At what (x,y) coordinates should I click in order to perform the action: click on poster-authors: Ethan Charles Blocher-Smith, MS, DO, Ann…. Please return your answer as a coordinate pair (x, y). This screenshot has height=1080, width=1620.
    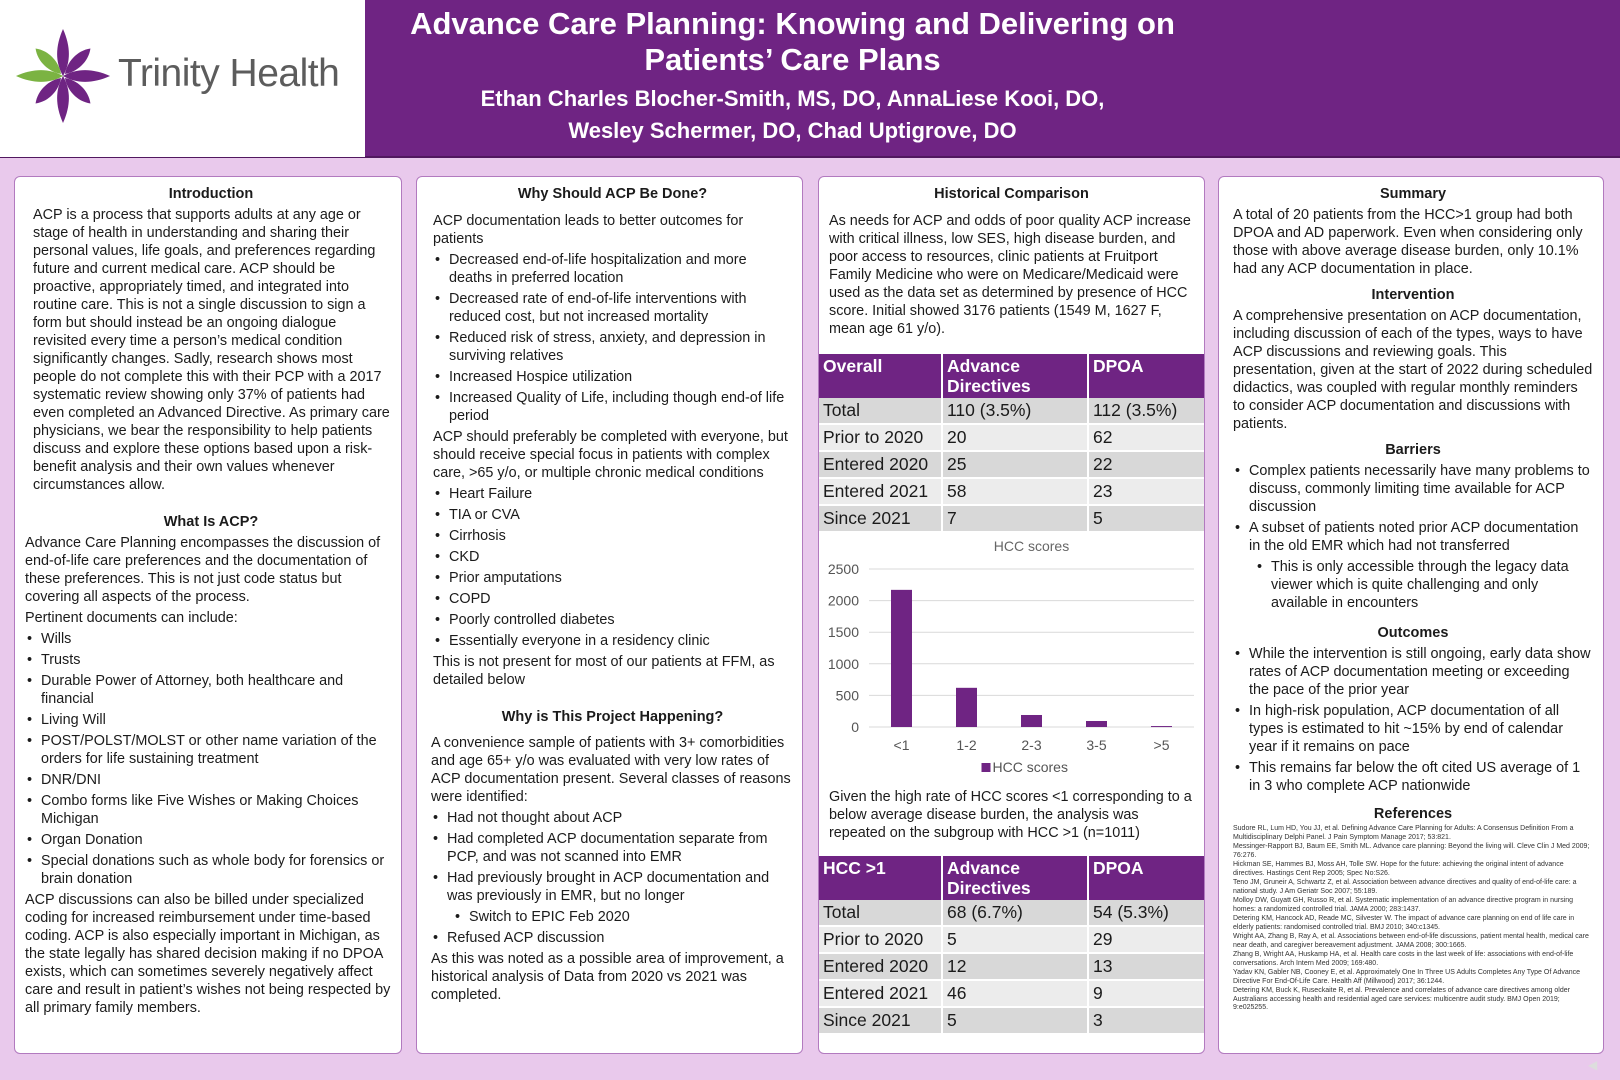
    Looking at the image, I should click on (792, 115).